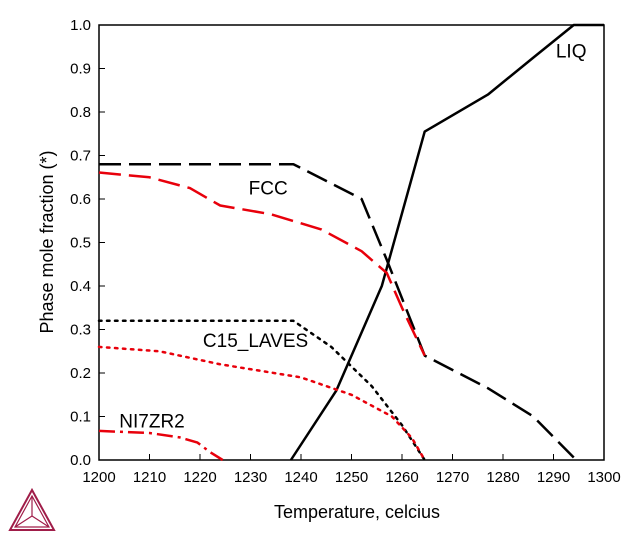 The height and width of the screenshot is (550, 631). I want to click on x-tick-label: 1290, so click(553, 477).